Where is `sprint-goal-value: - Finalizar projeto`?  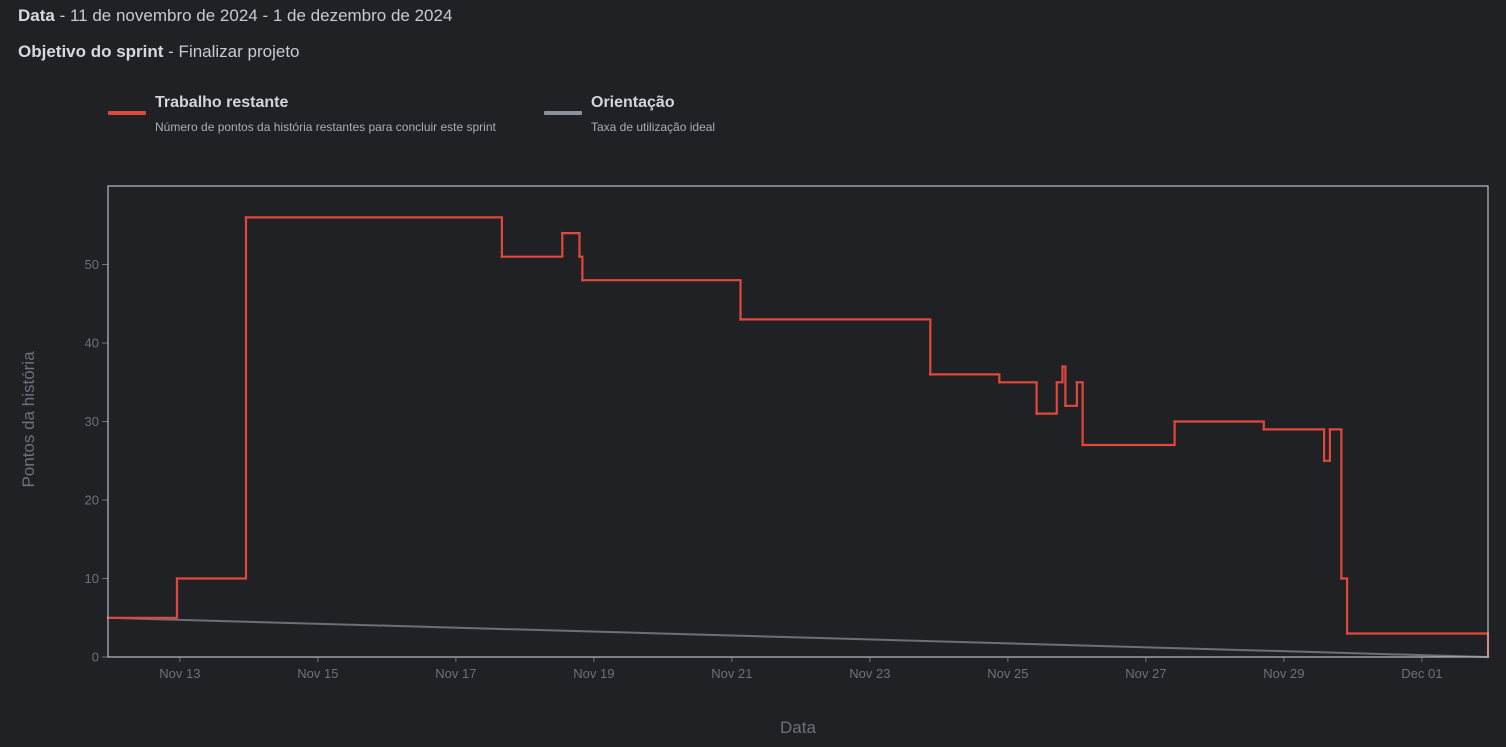 sprint-goal-value: - Finalizar projeto is located at coordinates (231, 51).